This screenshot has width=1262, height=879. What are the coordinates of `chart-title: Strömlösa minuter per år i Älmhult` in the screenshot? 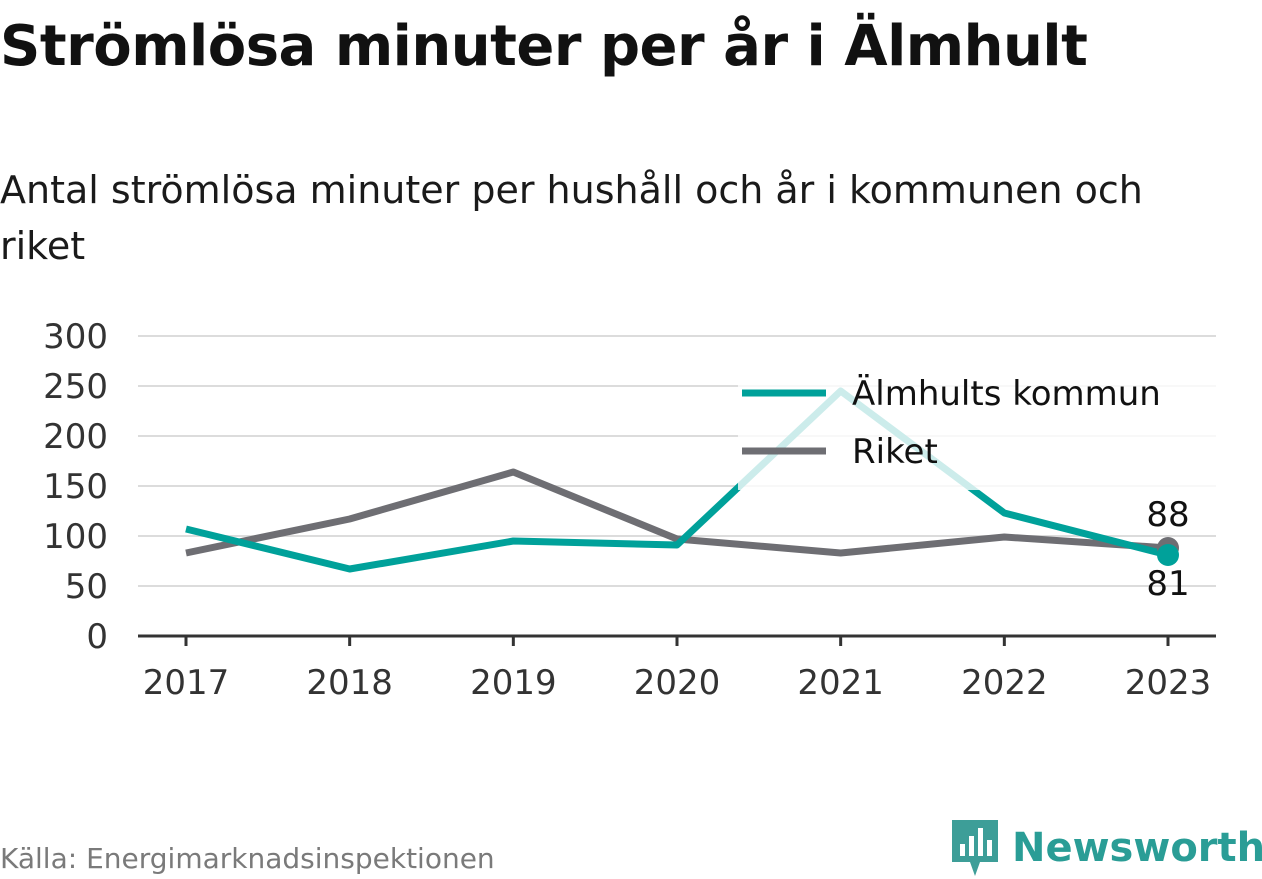 It's located at (544, 46).